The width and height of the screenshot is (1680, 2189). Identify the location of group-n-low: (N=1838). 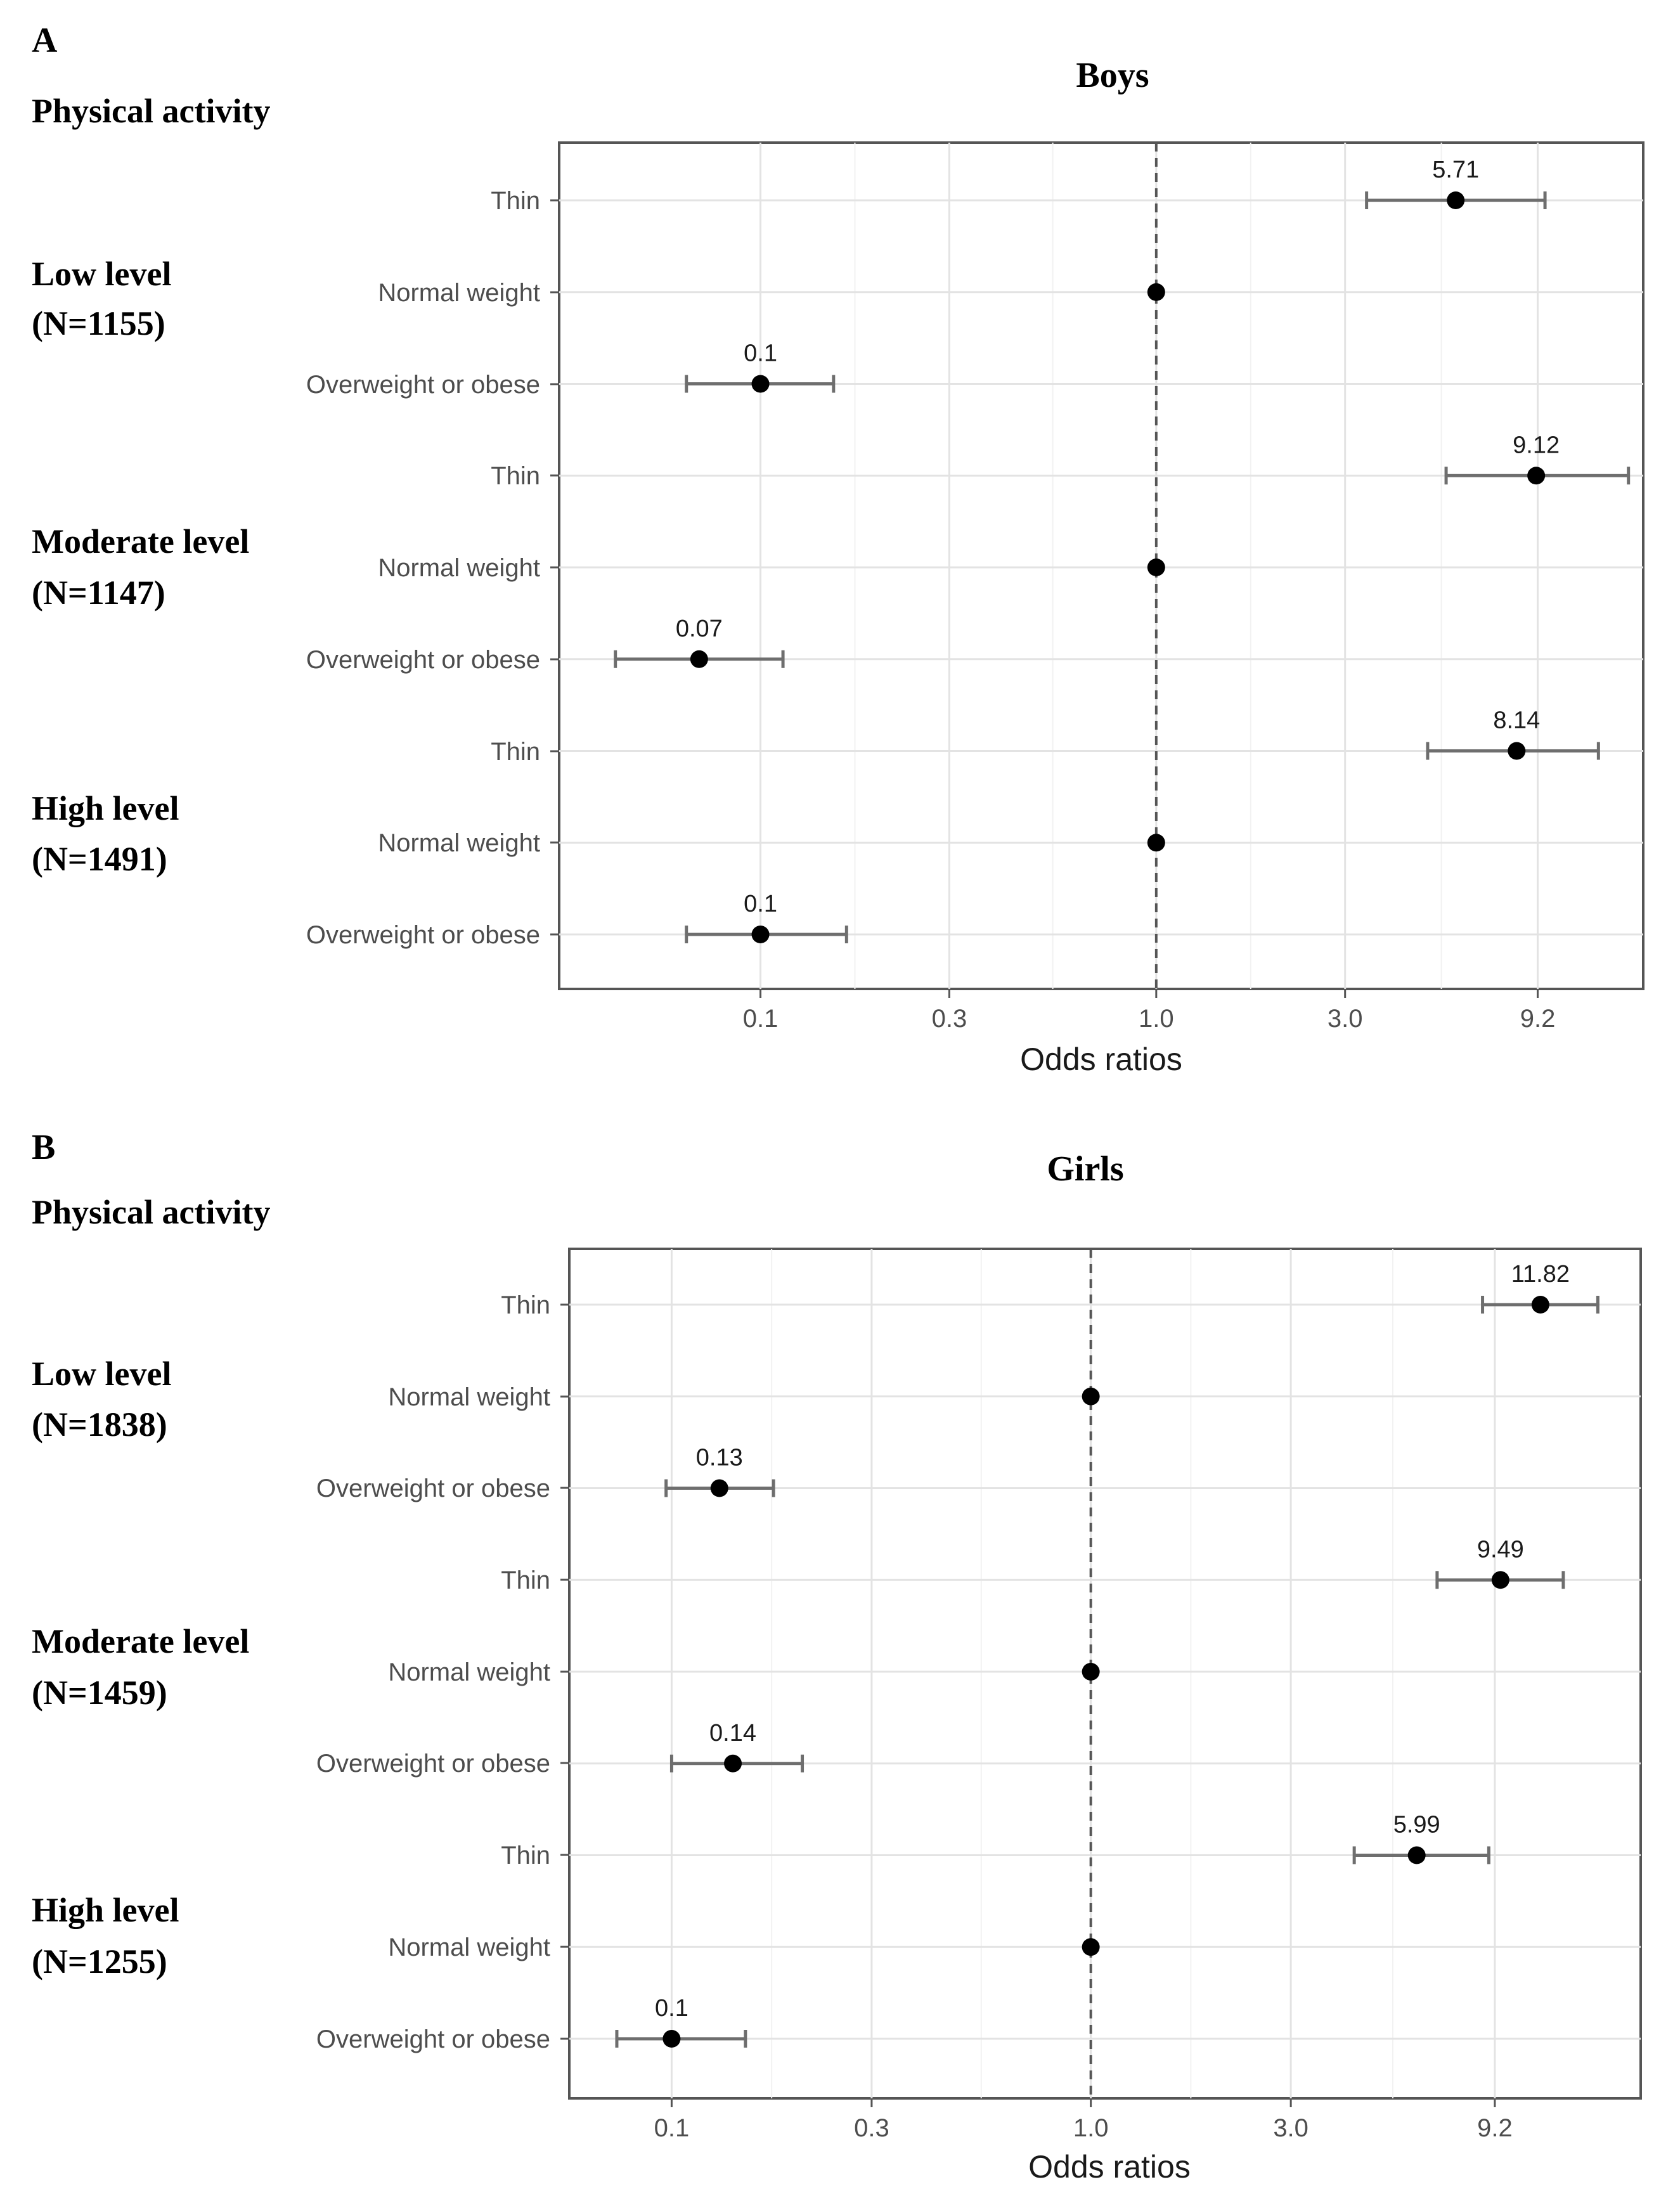
(99, 1424).